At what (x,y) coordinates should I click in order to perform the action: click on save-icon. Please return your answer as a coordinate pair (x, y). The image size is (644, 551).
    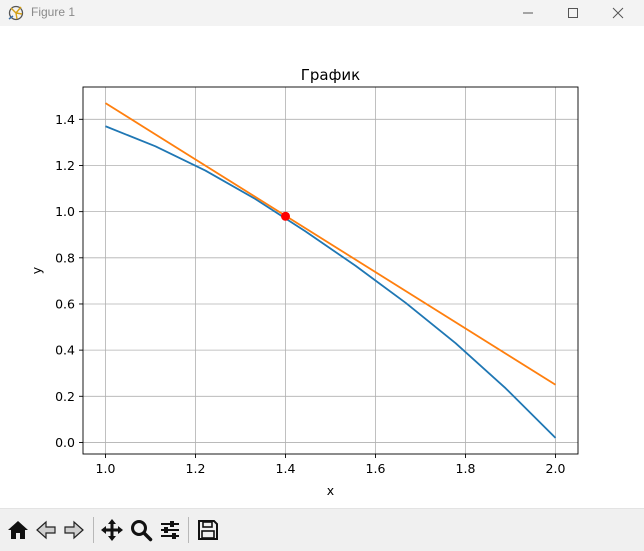
    Looking at the image, I should click on (208, 530).